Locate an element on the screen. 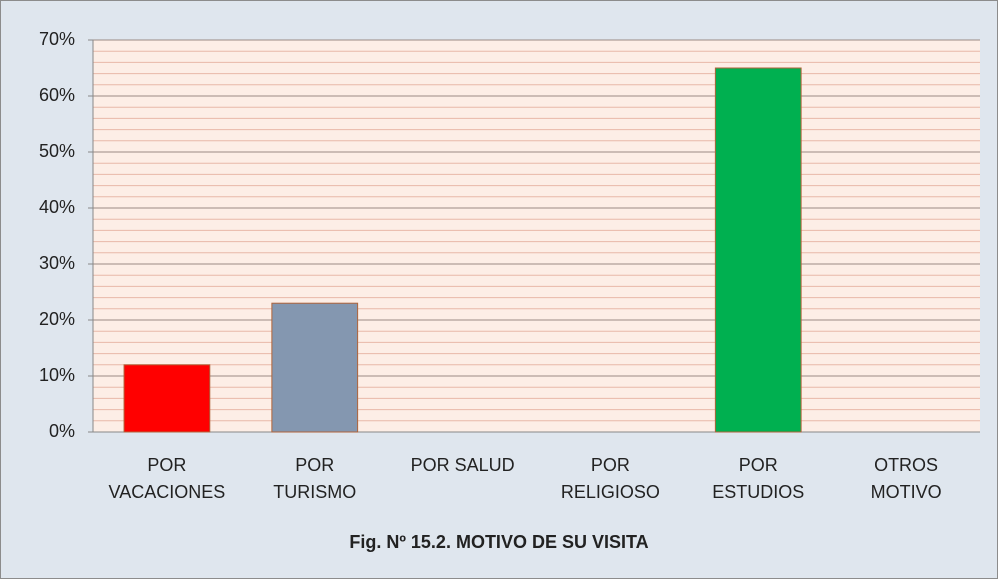  y-tick-label: 30% is located at coordinates (57, 263).